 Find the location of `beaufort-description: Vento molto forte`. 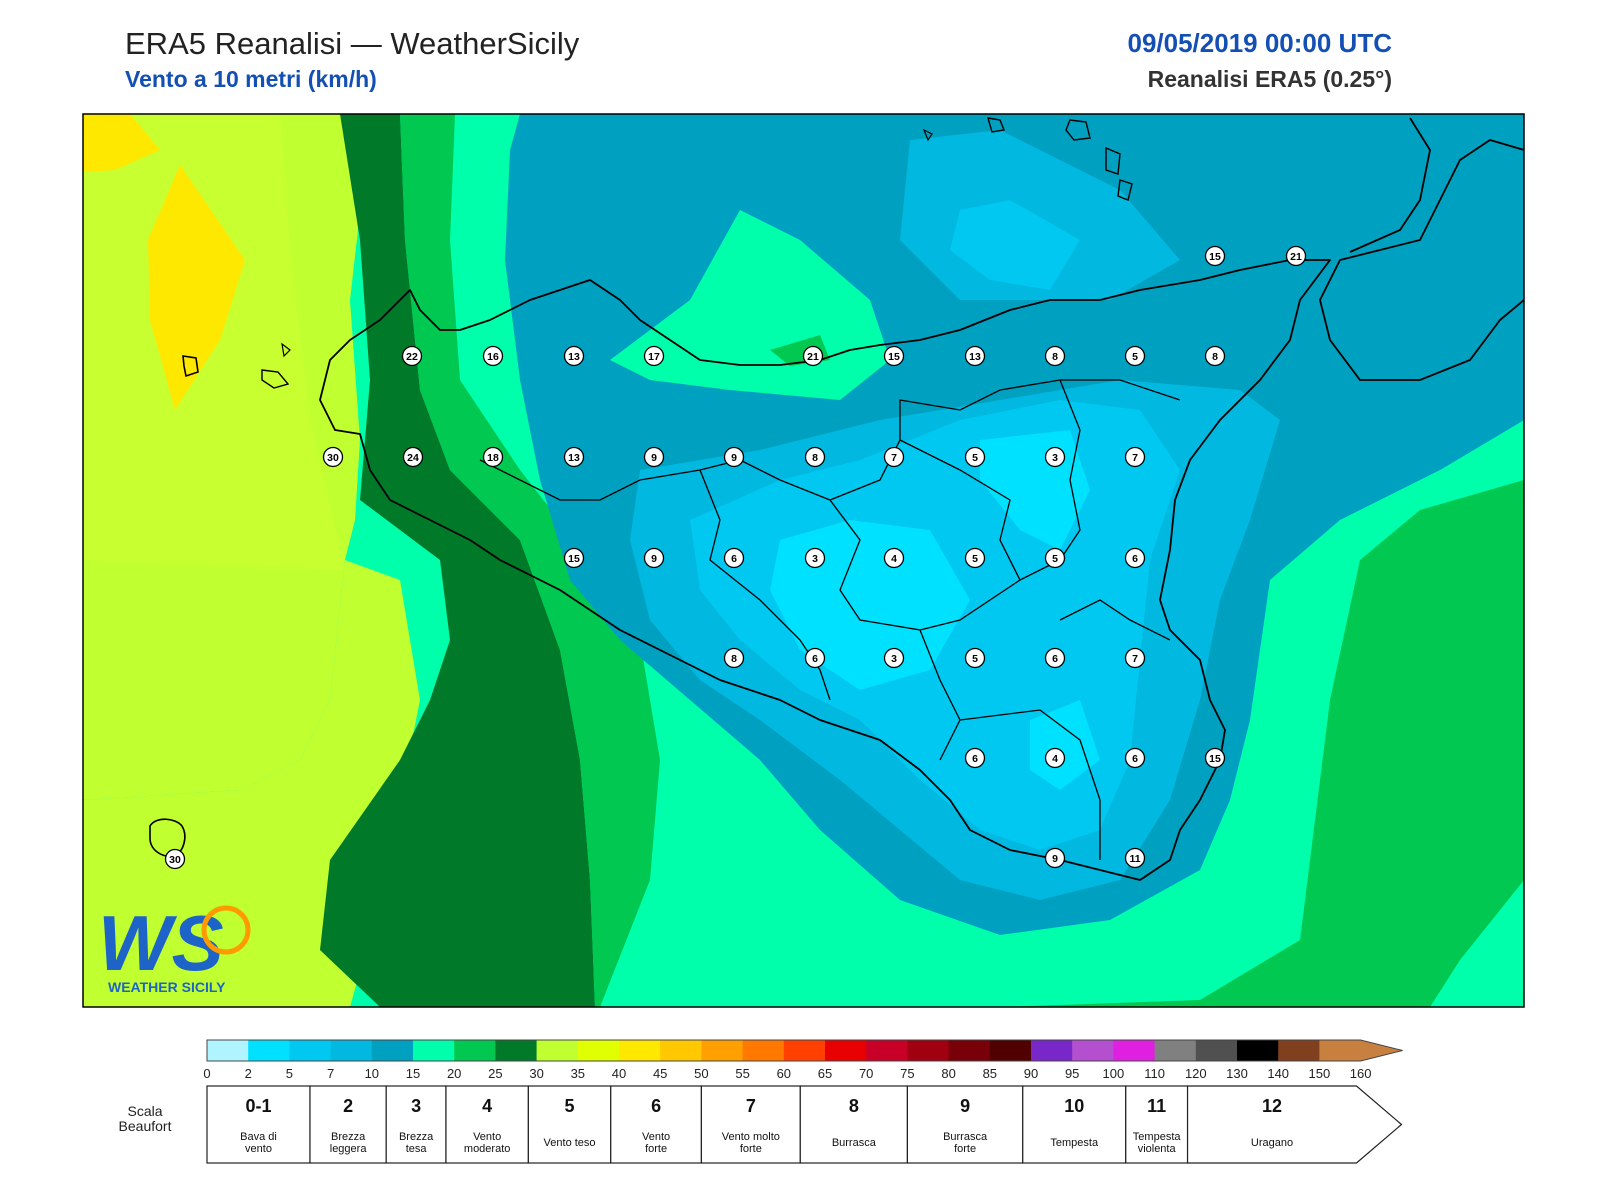

beaufort-description: Vento molto forte is located at coordinates (751, 1143).